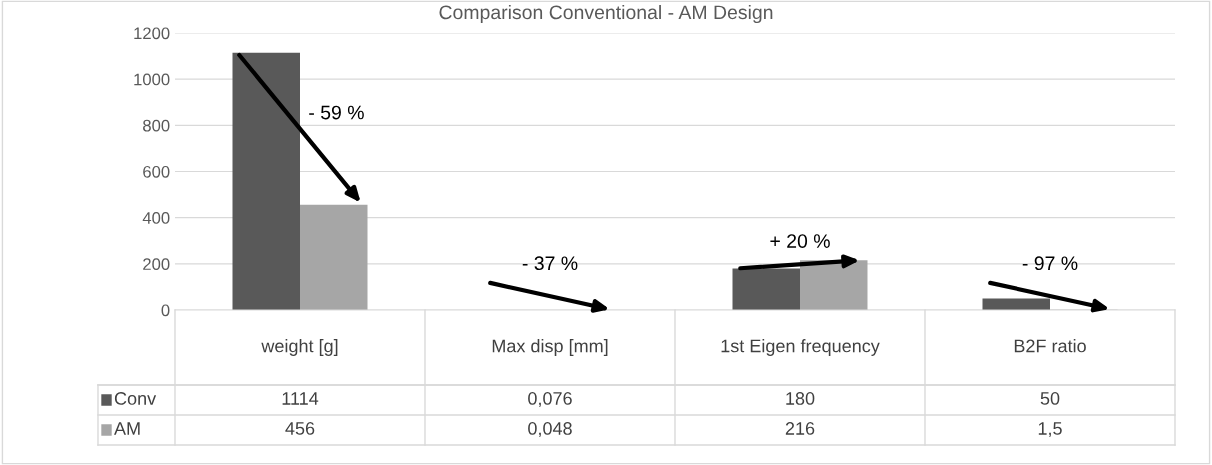  What do you see at coordinates (800, 398) in the screenshot?
I see `data-label: 180` at bounding box center [800, 398].